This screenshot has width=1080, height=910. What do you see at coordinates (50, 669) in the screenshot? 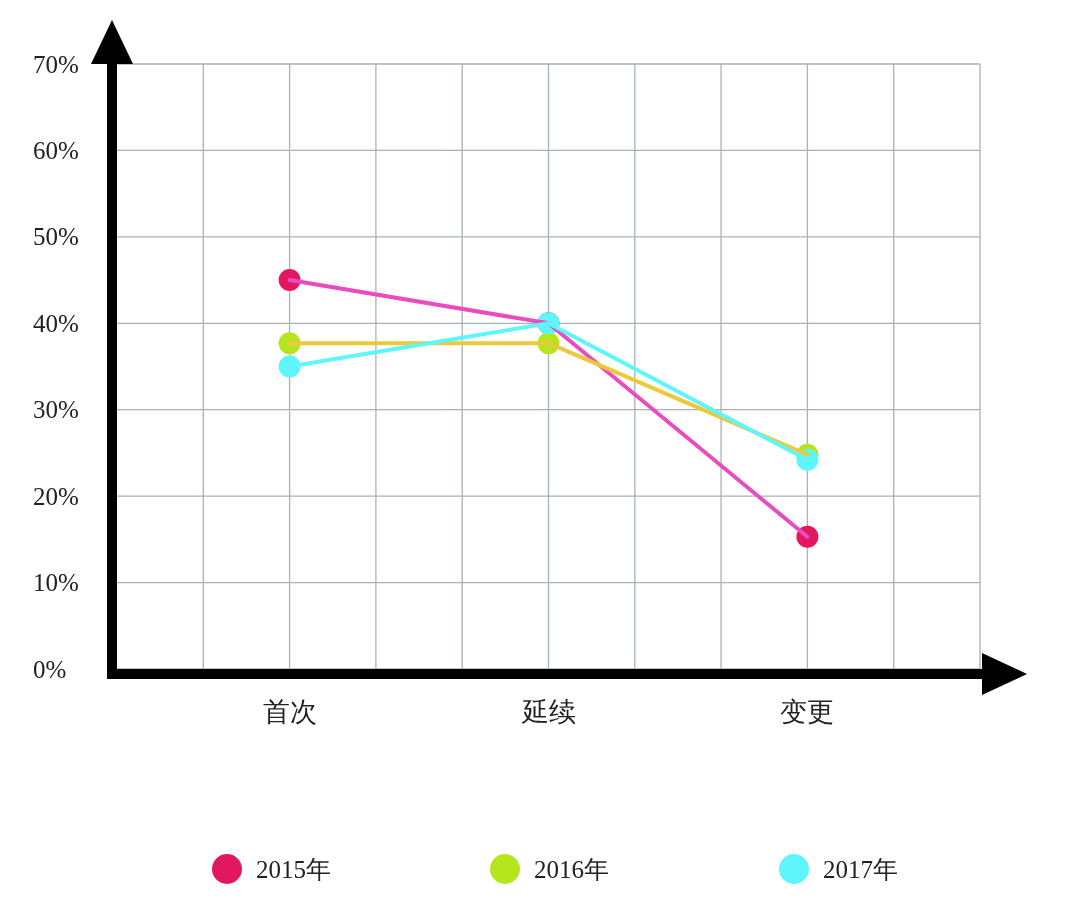
I see `y-tick-label: 0%` at bounding box center [50, 669].